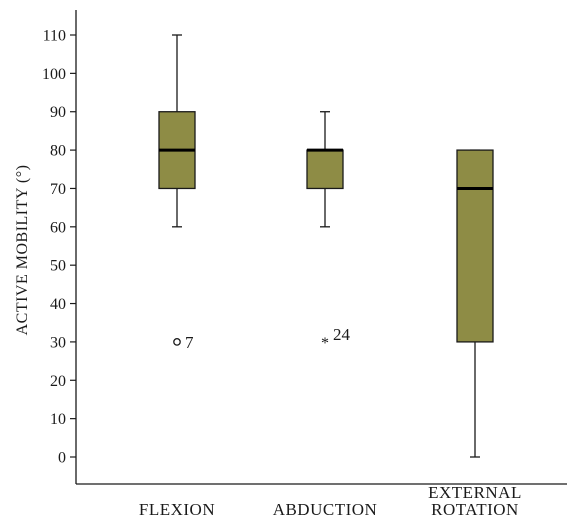  I want to click on y-tick-label: 10, so click(58, 419).